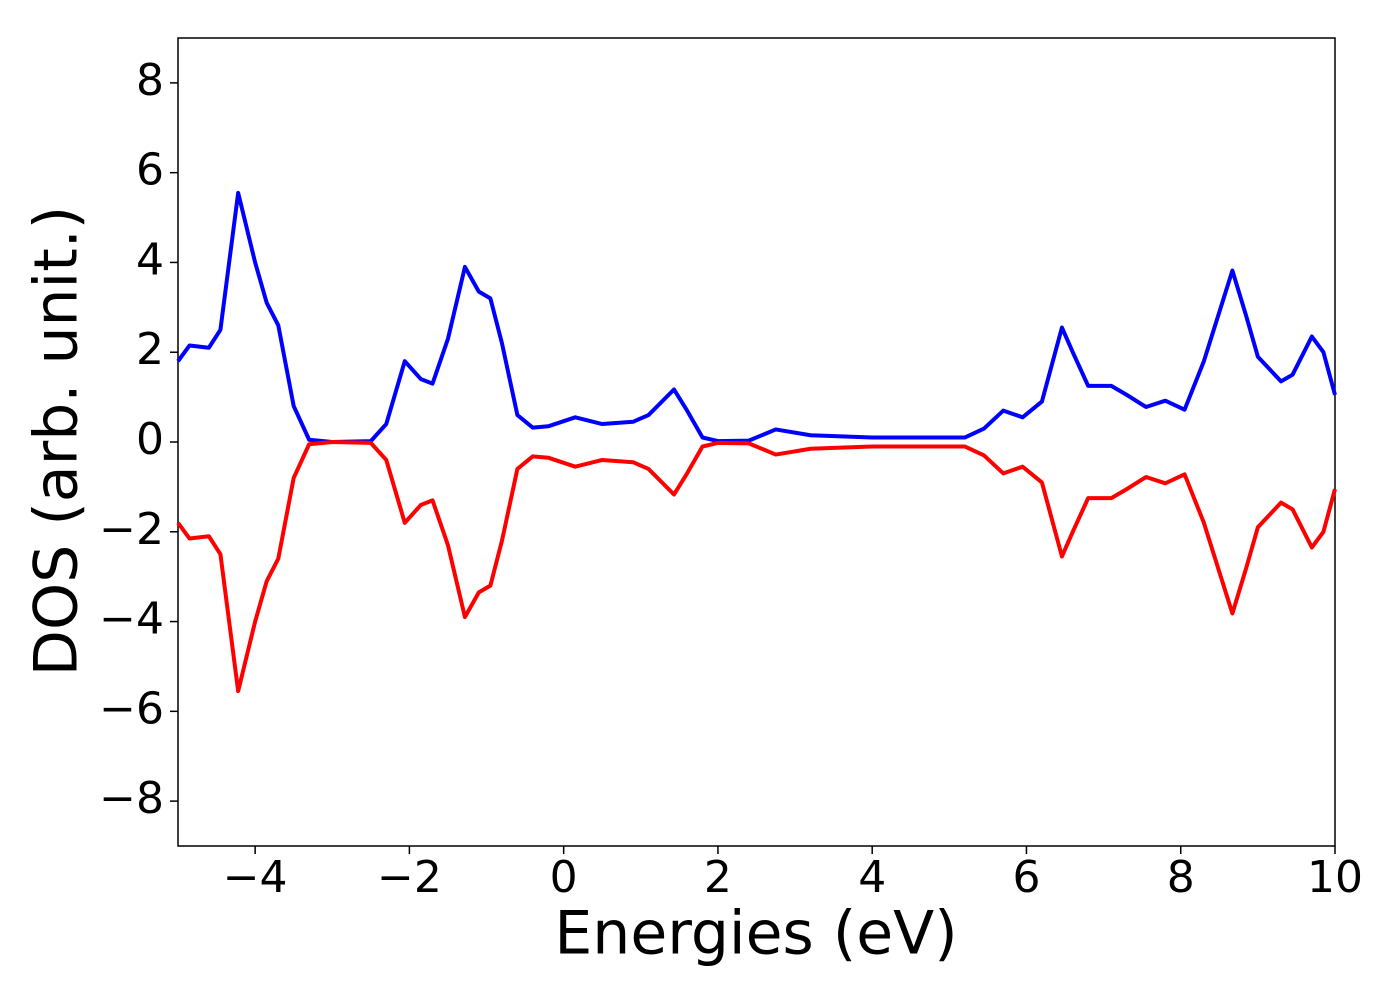 The width and height of the screenshot is (1400, 1000). I want to click on y-tick-label: 8, so click(150, 80).